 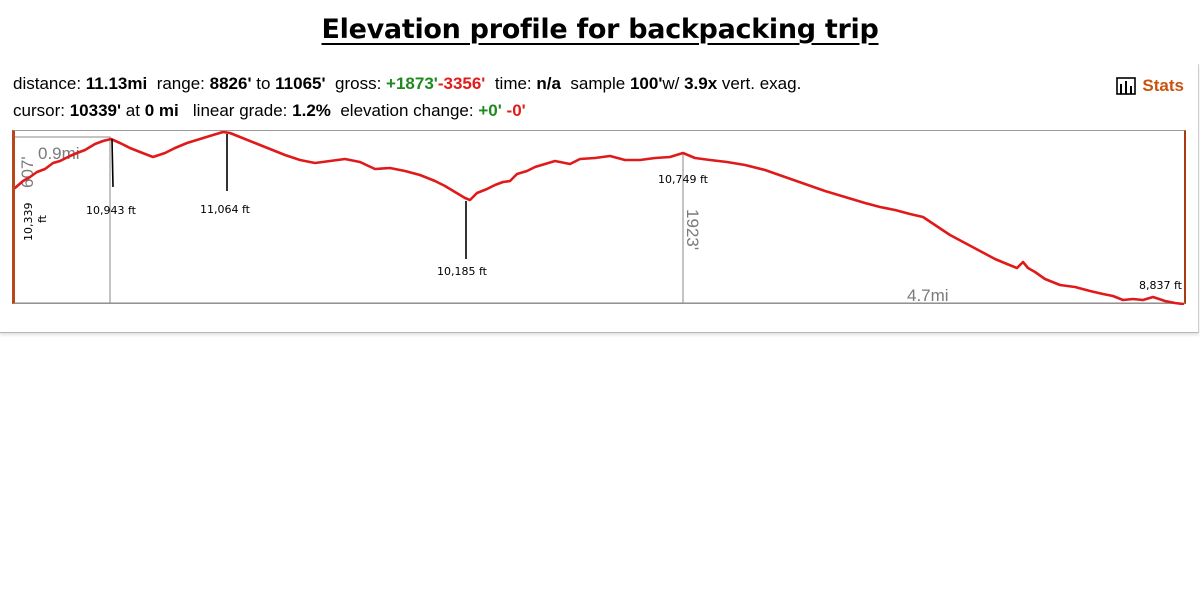 What do you see at coordinates (646, 83) in the screenshot?
I see `sample-value: 100'` at bounding box center [646, 83].